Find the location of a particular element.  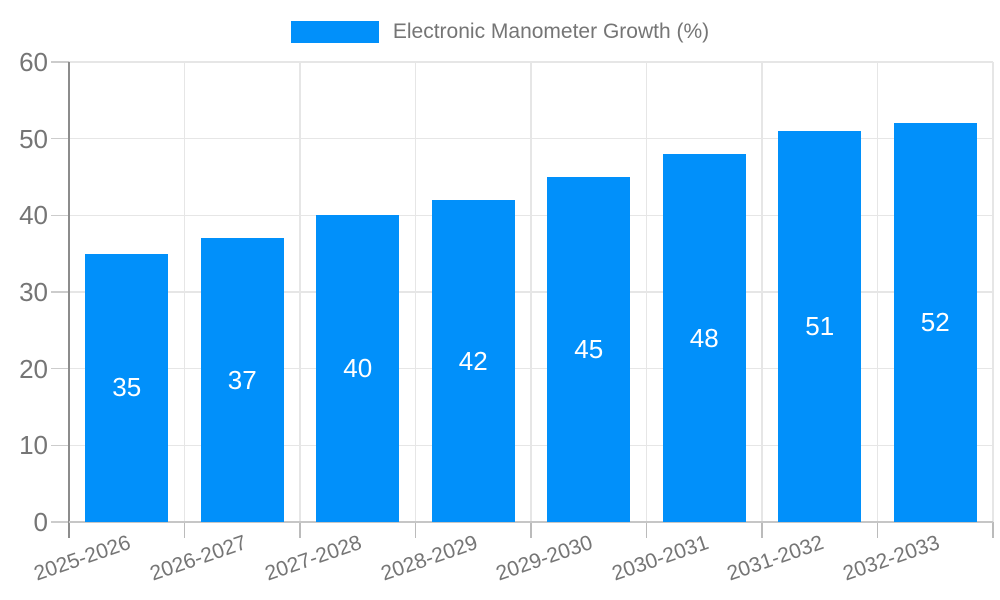

x-axis-label: 2026-2027 is located at coordinates (198, 558).